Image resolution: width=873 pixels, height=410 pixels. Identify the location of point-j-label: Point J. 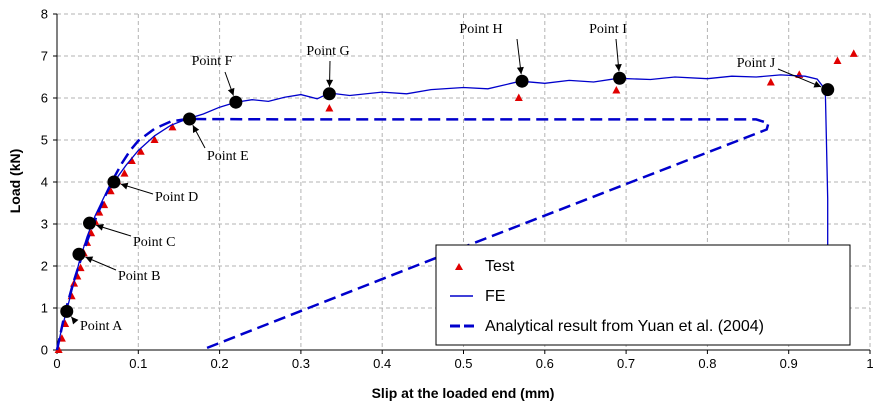
(756, 63).